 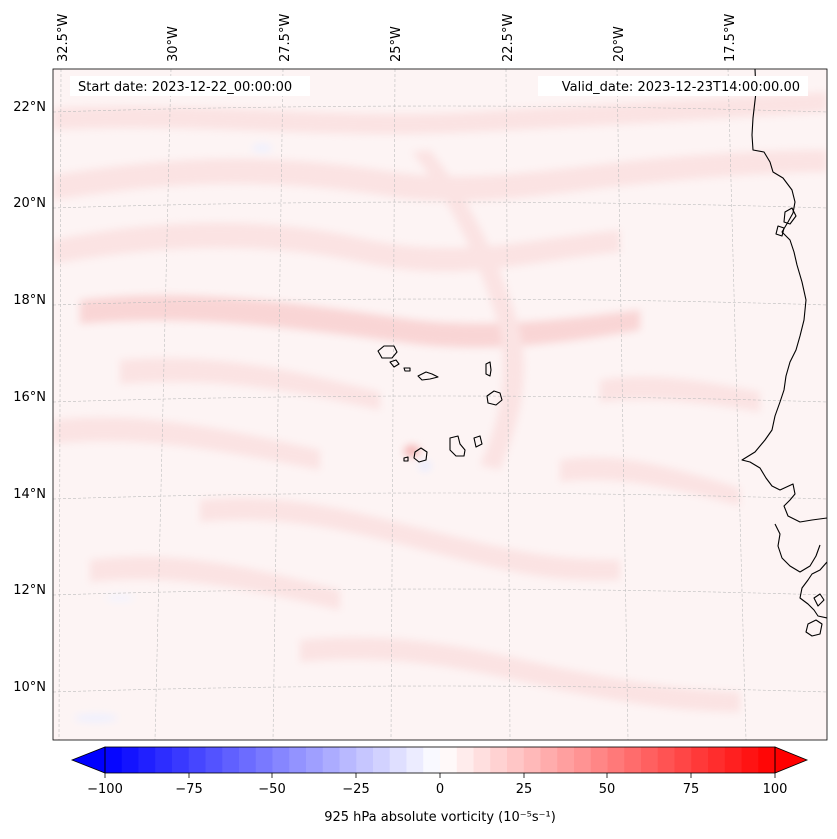 What do you see at coordinates (29, 494) in the screenshot?
I see `lat-label: 14°N` at bounding box center [29, 494].